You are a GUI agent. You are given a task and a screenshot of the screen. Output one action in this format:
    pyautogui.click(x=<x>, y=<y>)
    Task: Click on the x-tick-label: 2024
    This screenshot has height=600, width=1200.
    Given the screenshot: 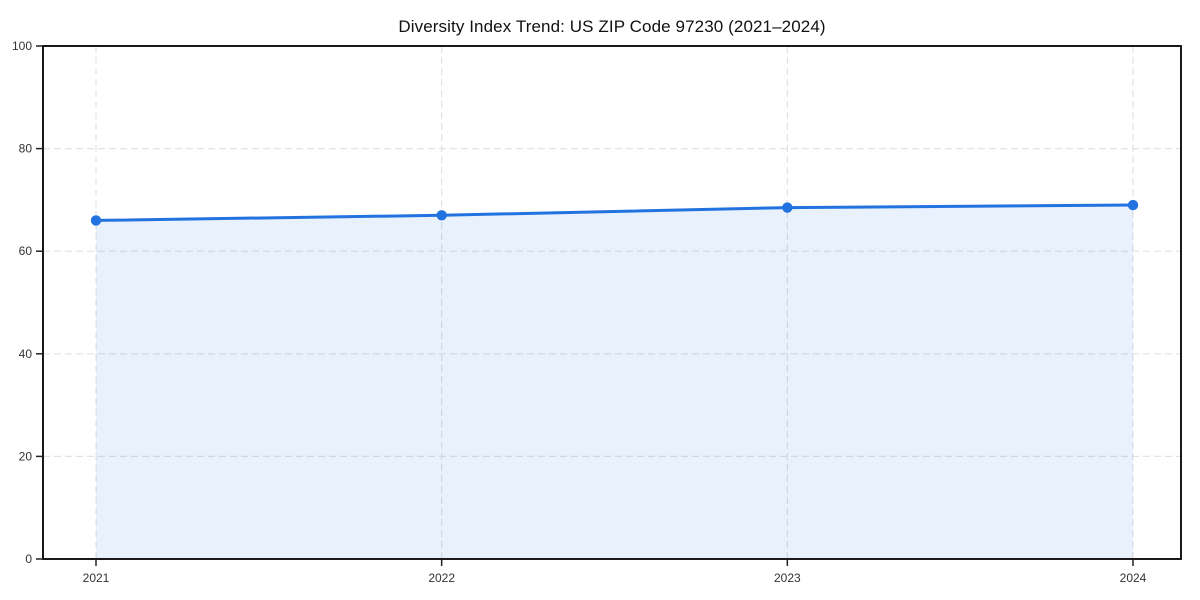 What is the action you would take?
    pyautogui.click(x=1133, y=578)
    